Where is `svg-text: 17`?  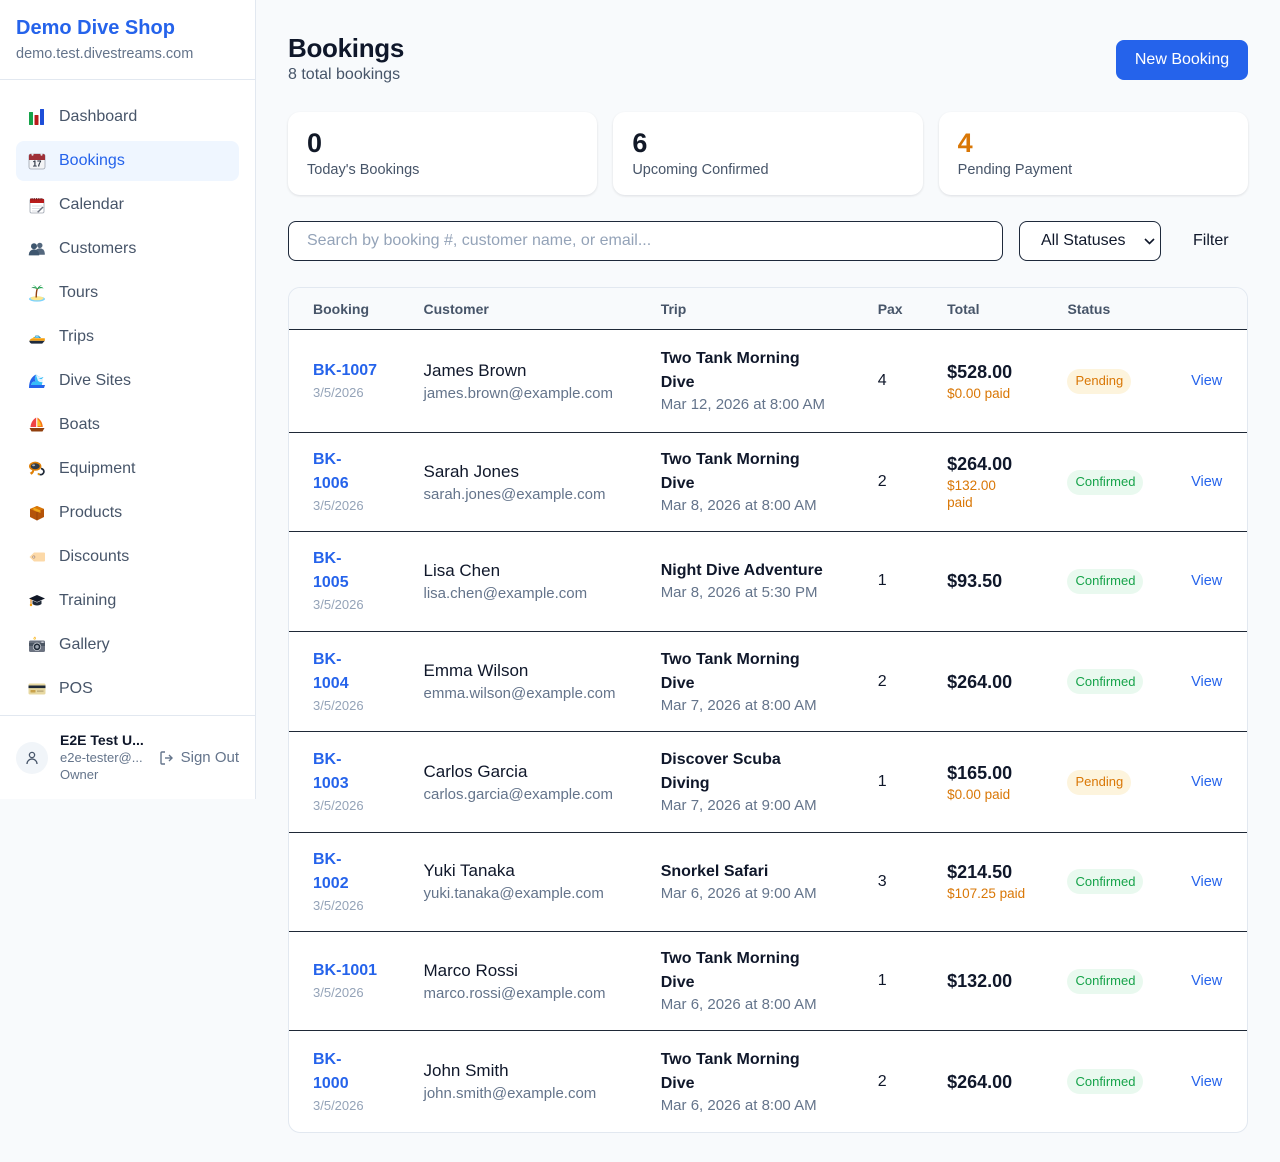
svg-text: 17 is located at coordinates (37, 163).